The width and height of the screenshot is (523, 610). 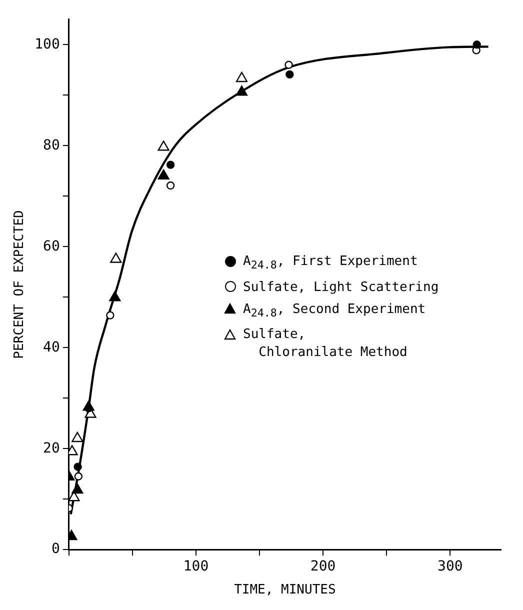 What do you see at coordinates (285, 590) in the screenshot?
I see `x-axis-title: TIME, MINUTES` at bounding box center [285, 590].